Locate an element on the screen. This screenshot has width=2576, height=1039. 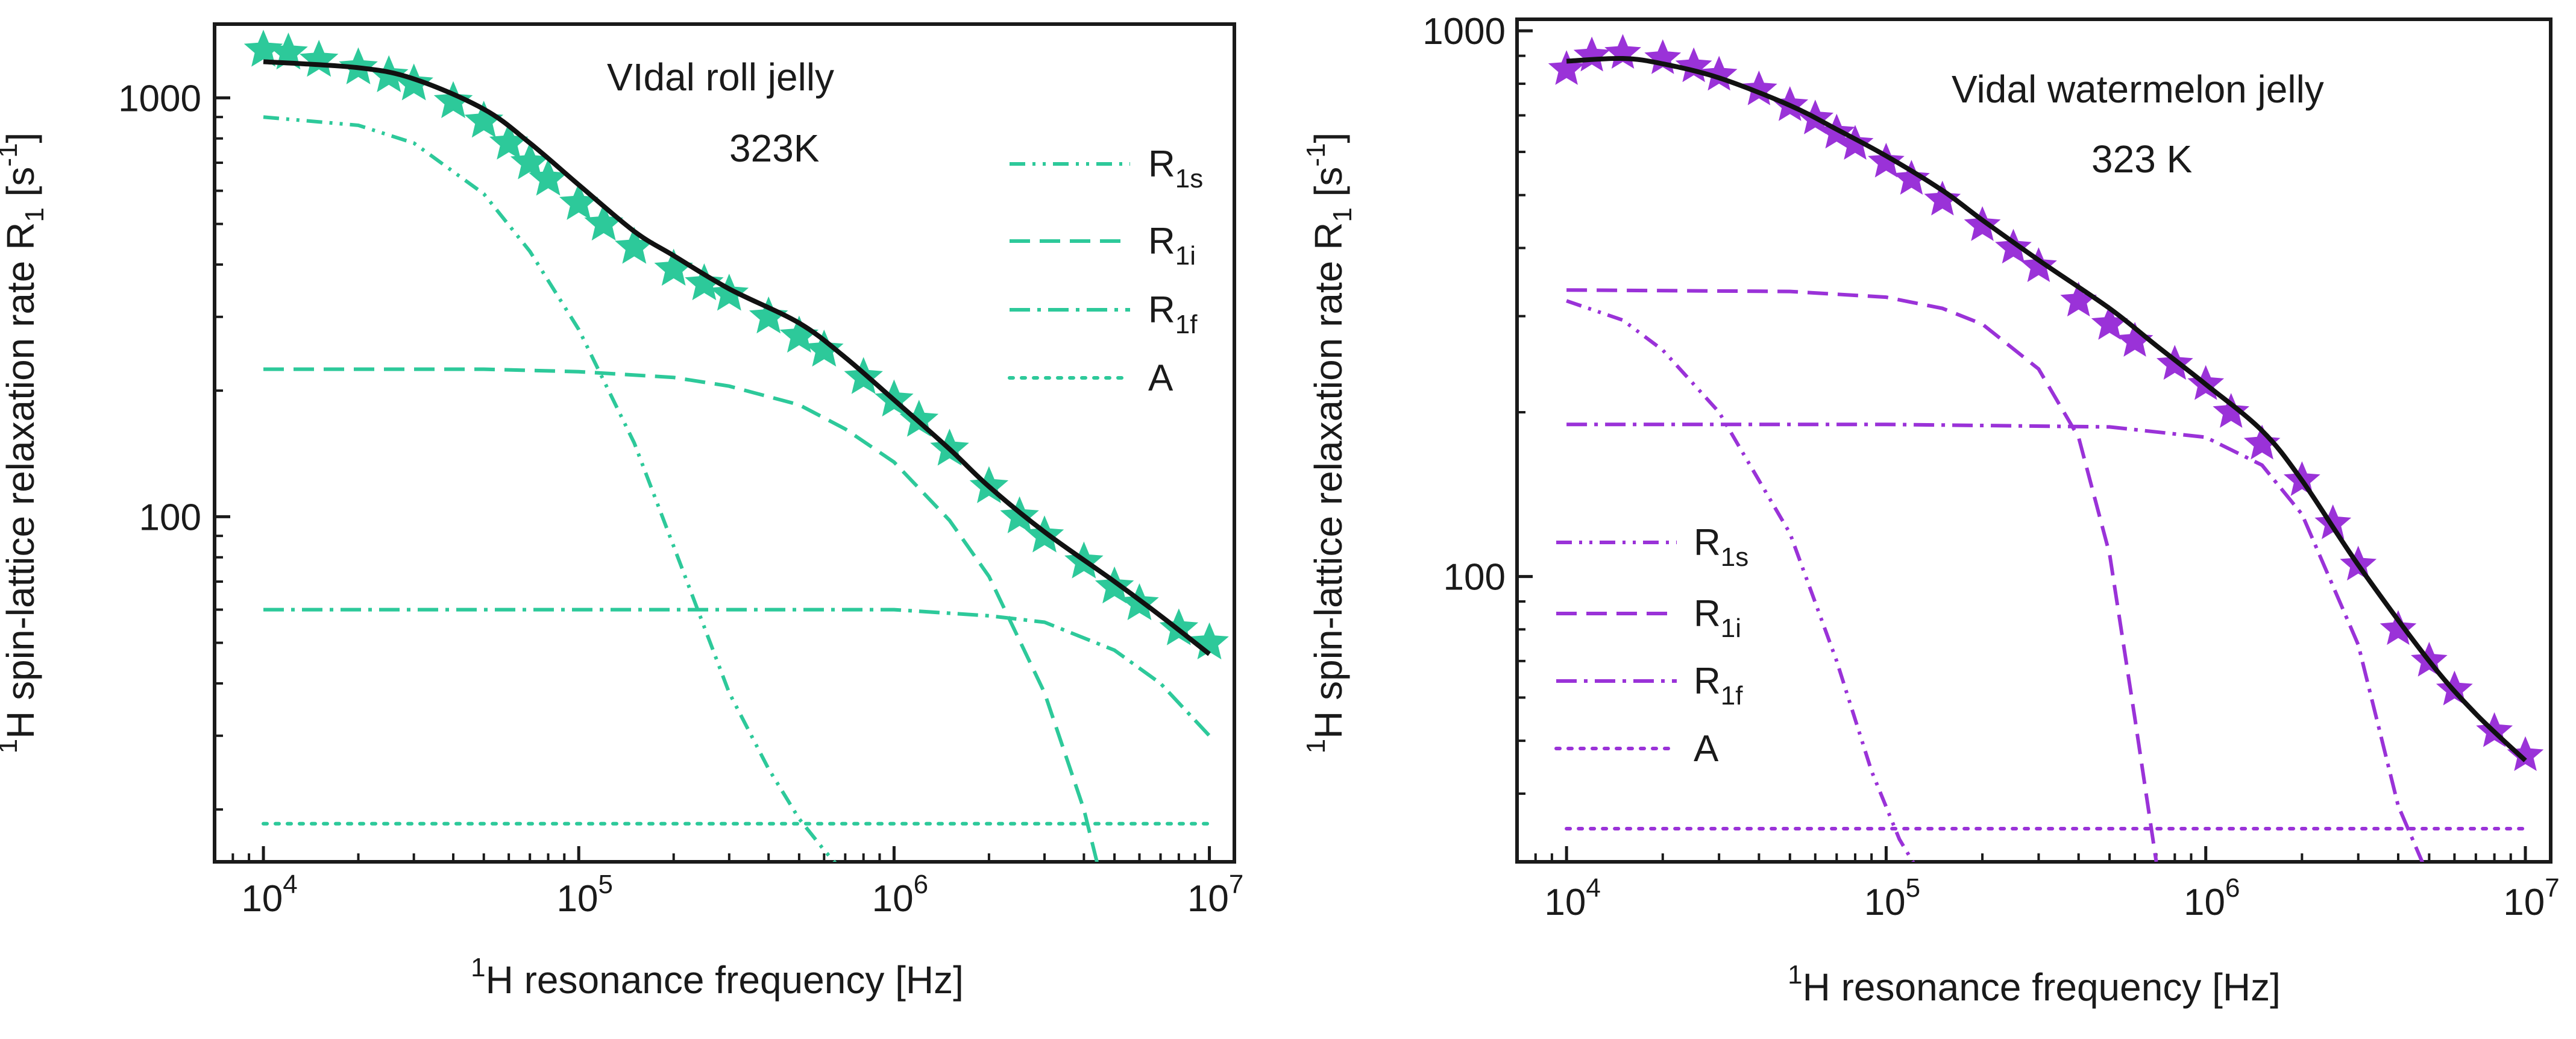
x-tick-label-right-2: 10⁶ is located at coordinates (2212, 898).